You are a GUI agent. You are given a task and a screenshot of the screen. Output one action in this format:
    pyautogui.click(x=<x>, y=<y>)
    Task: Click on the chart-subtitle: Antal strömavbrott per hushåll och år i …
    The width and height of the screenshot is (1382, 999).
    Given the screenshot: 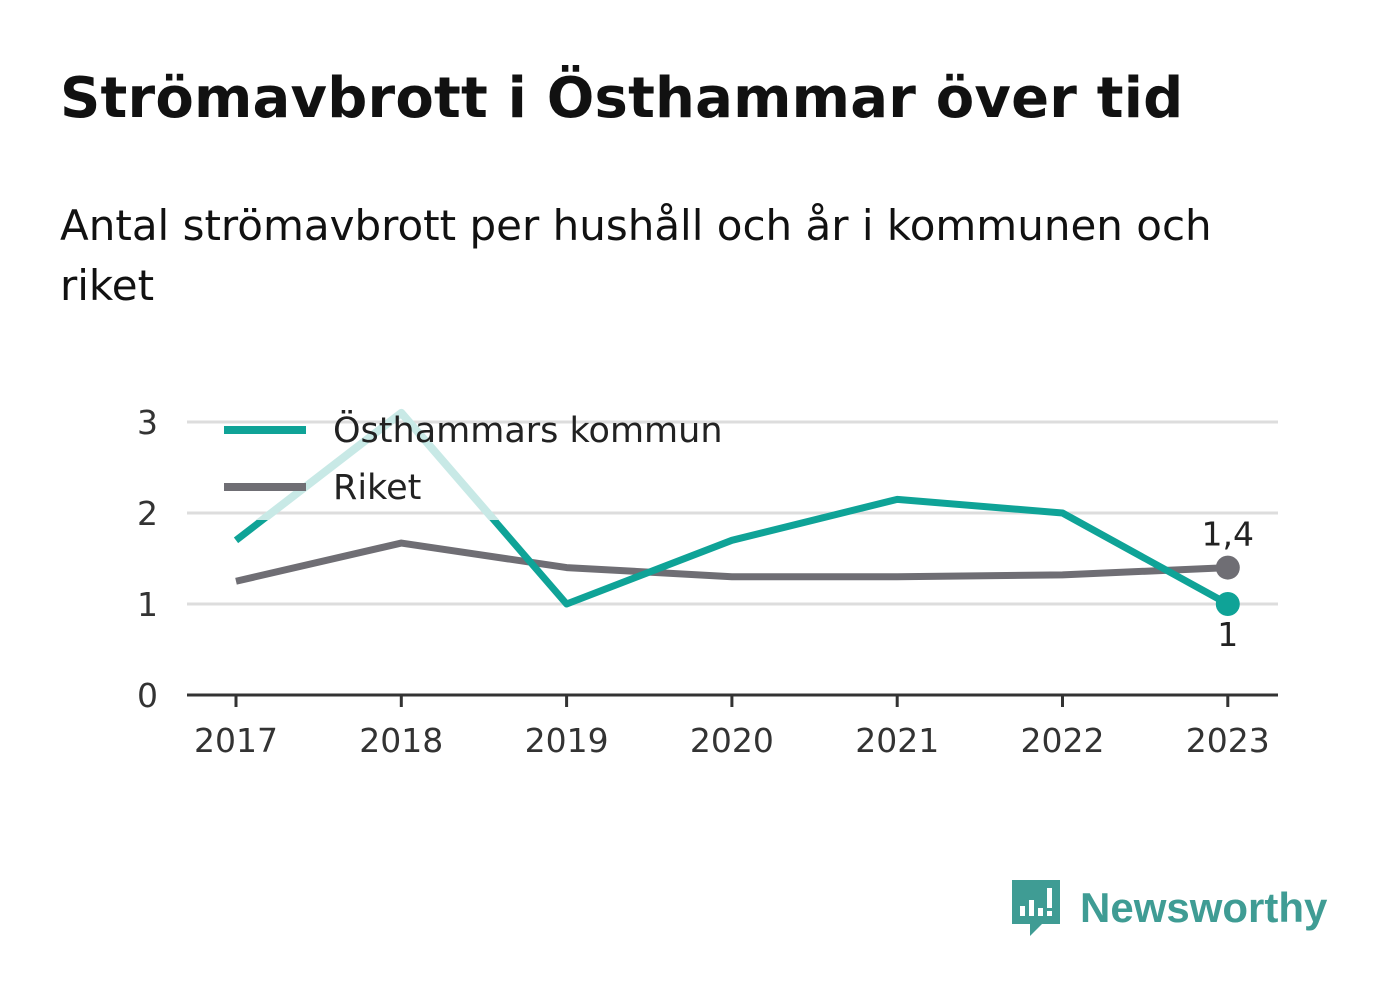 What is the action you would take?
    pyautogui.click(x=636, y=255)
    